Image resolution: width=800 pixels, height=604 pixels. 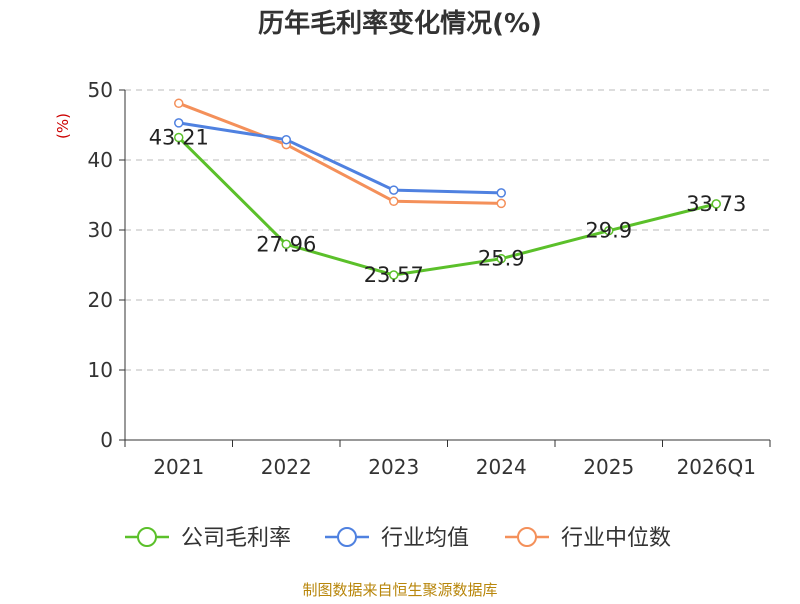 I want to click on data-label-5: 33.73, so click(x=716, y=204).